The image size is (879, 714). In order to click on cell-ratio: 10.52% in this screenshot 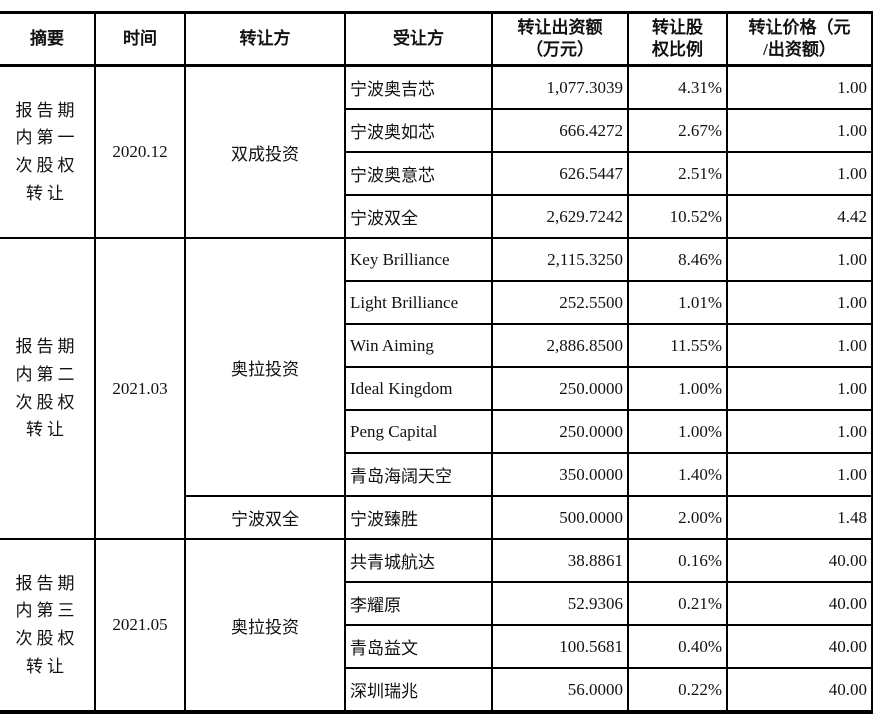, I will do `click(677, 216)`.